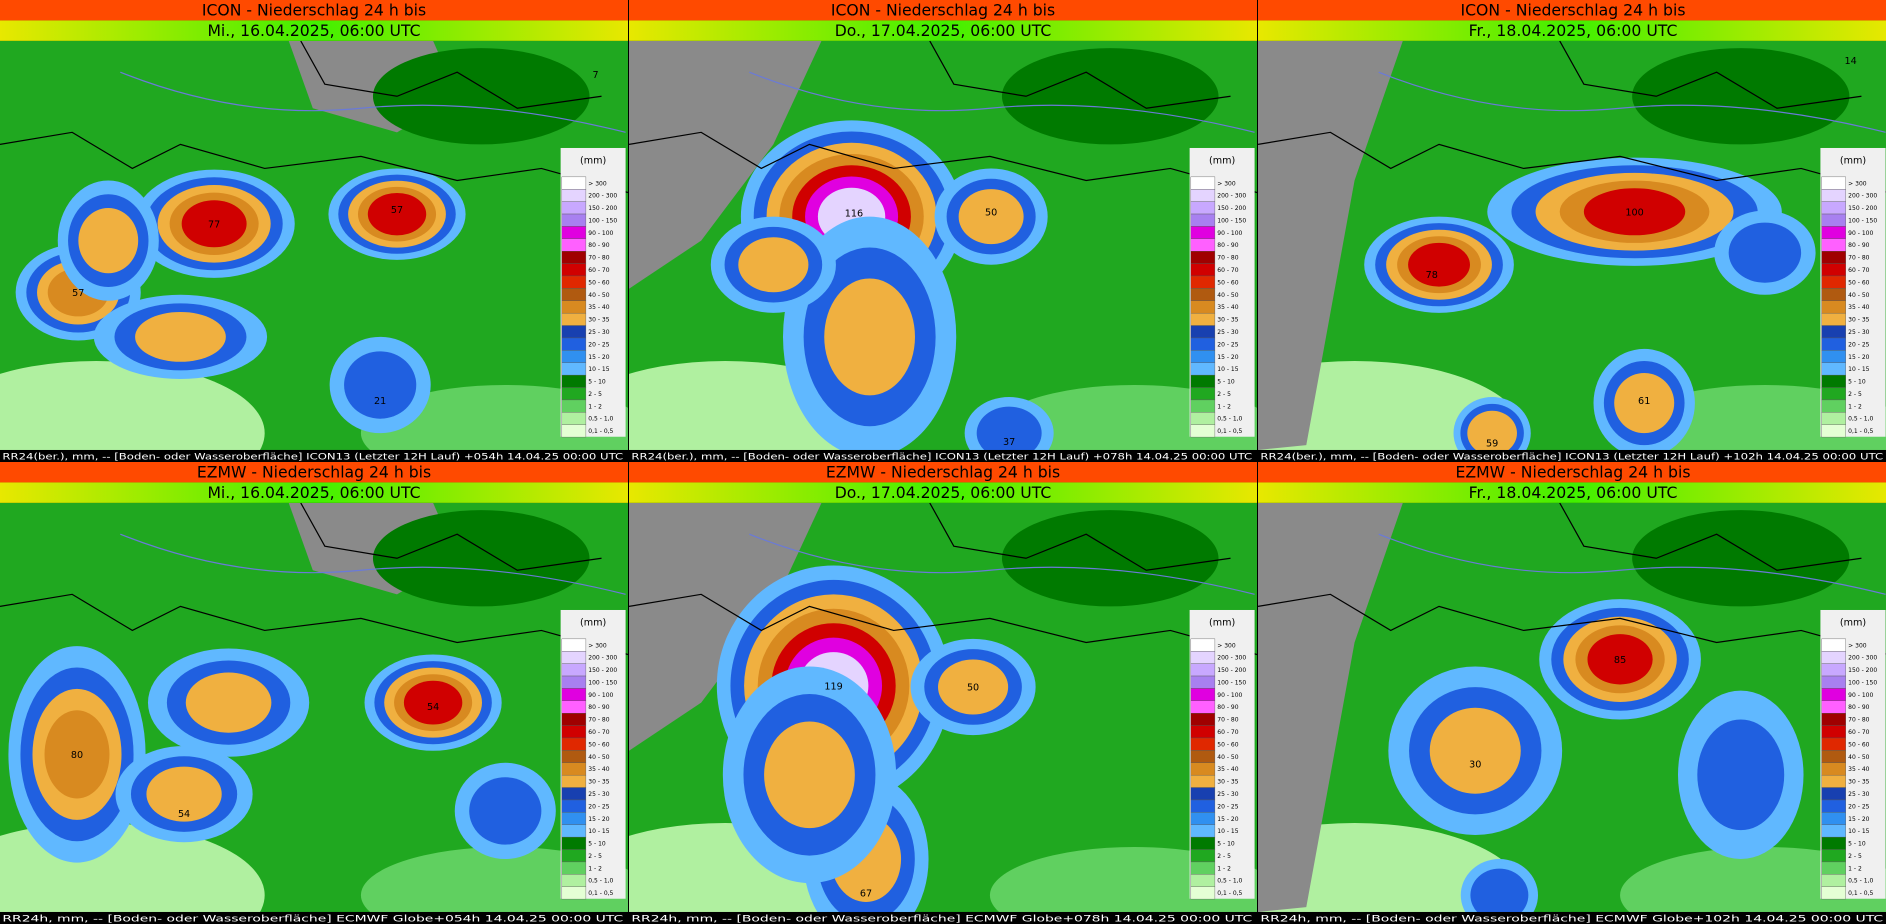 This screenshot has width=1886, height=924. What do you see at coordinates (1572, 472) in the screenshot?
I see `header-bar` at bounding box center [1572, 472].